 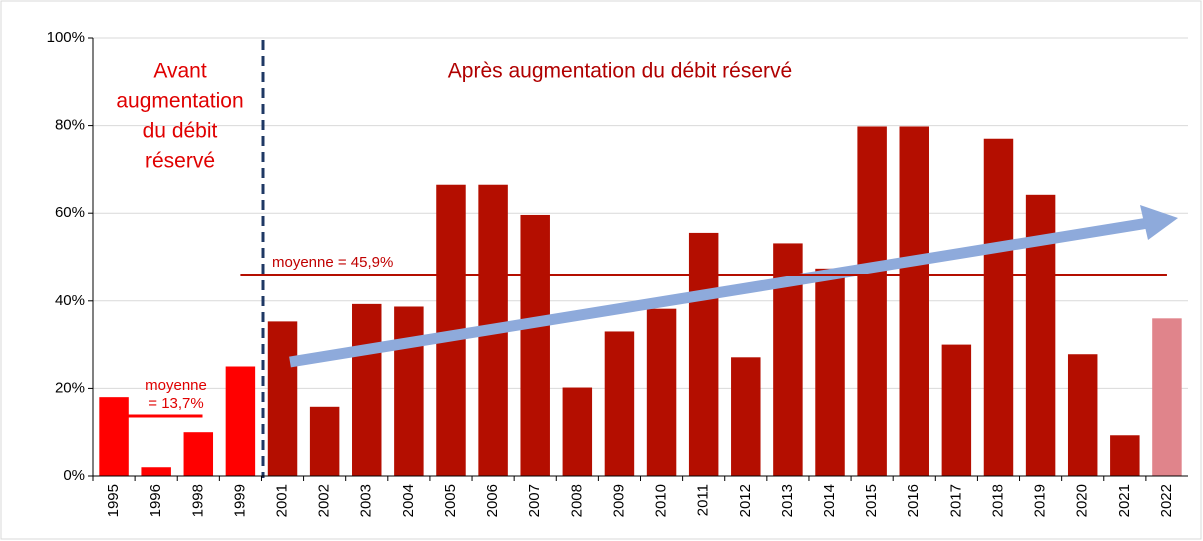 I want to click on annotation: augmentation, so click(x=179, y=101).